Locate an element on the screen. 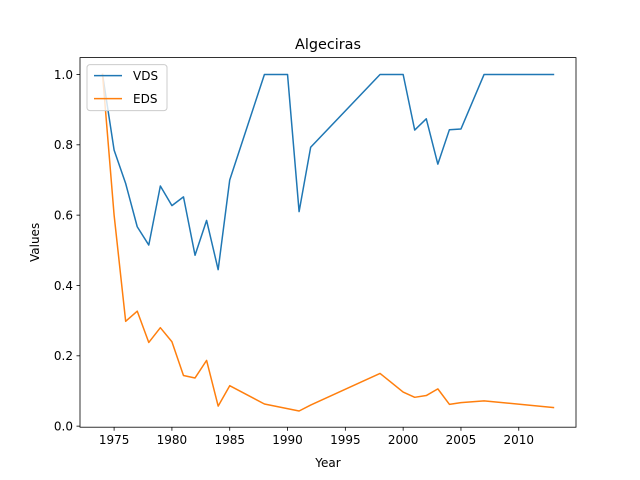 The width and height of the screenshot is (640, 480). x-tick-label: 2000 is located at coordinates (403, 440).